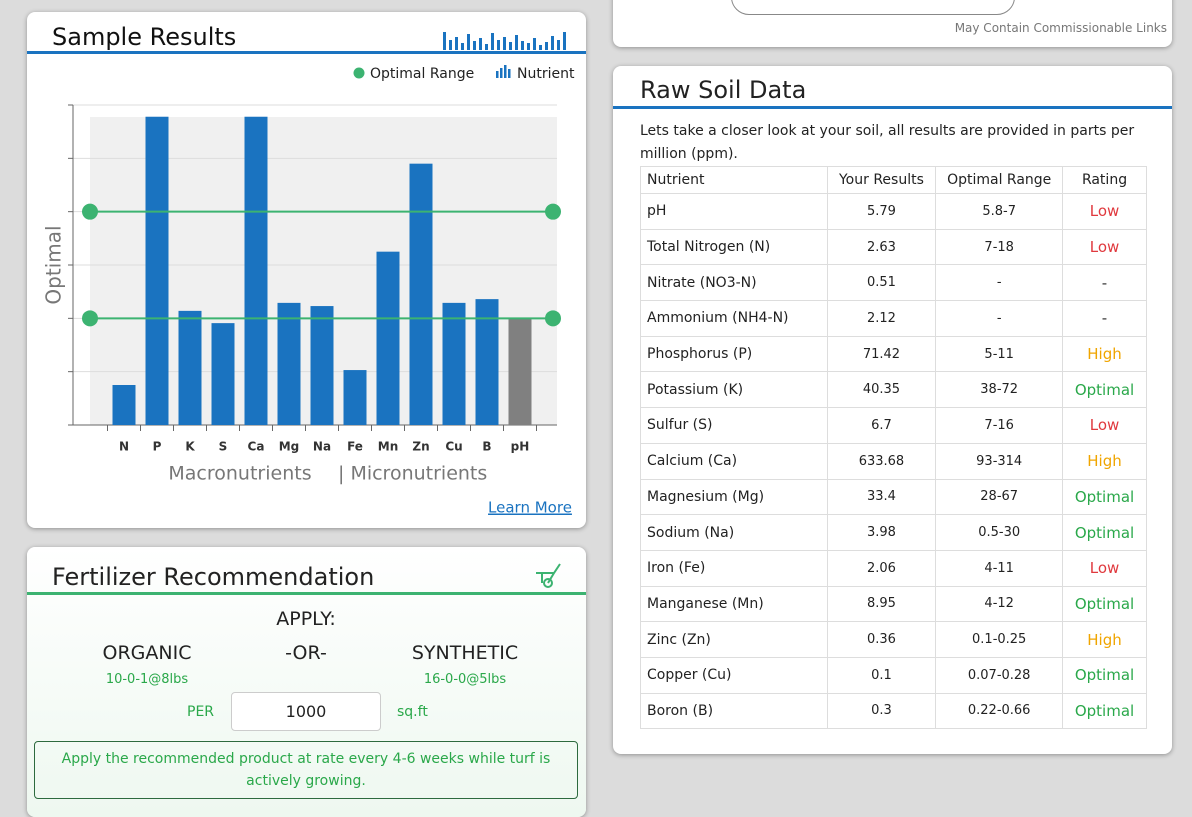  What do you see at coordinates (734, 354) in the screenshot?
I see `nutrient: Phosphorus (P)` at bounding box center [734, 354].